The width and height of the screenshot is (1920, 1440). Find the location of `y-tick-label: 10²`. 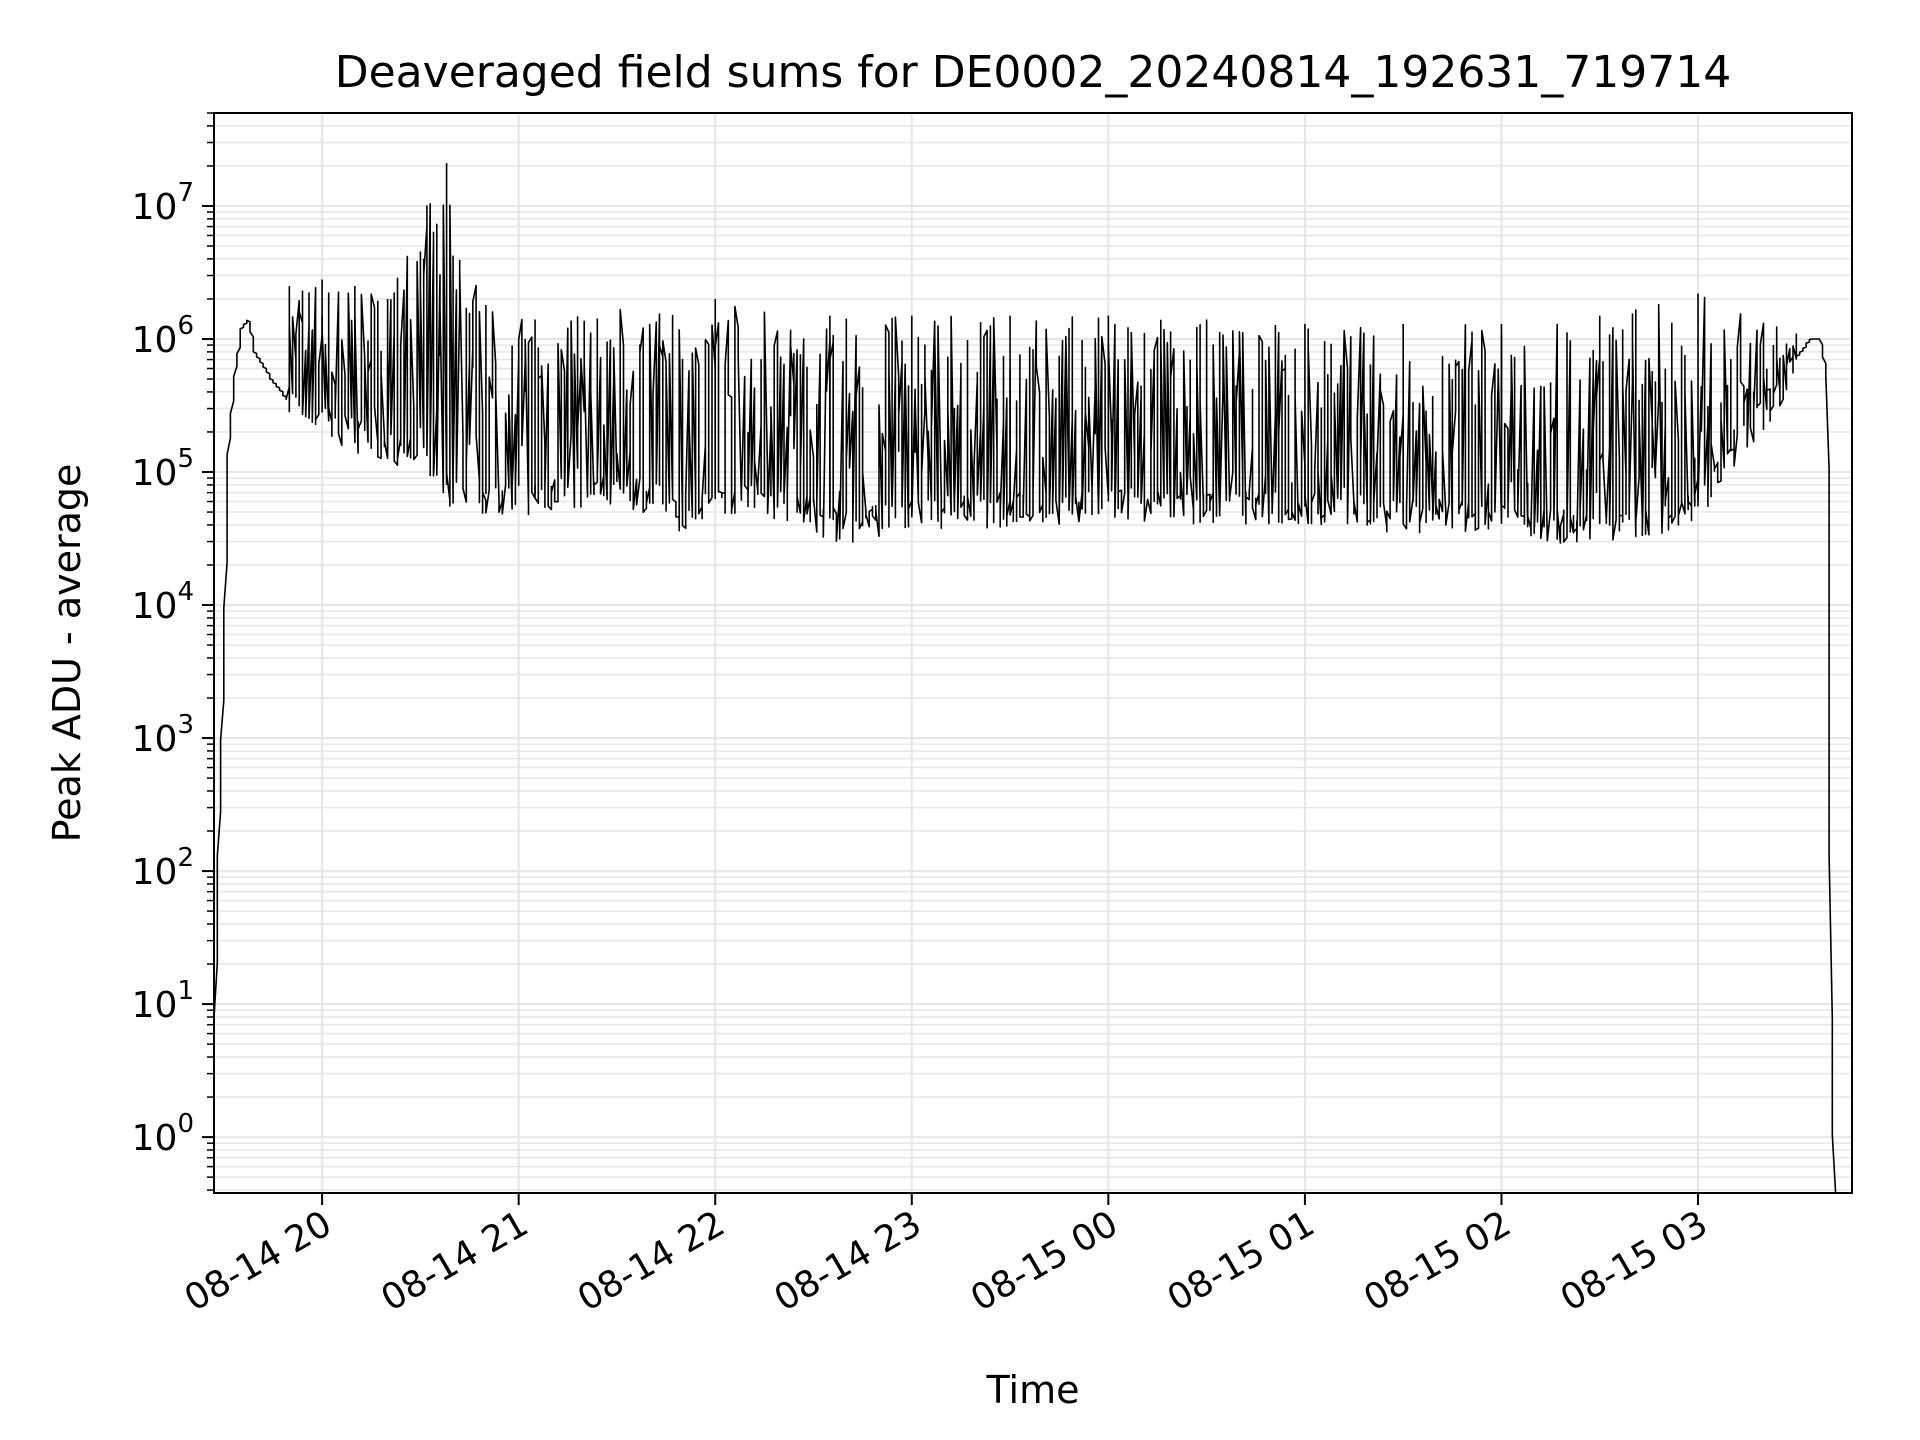

y-tick-label: 10² is located at coordinates (163, 868).